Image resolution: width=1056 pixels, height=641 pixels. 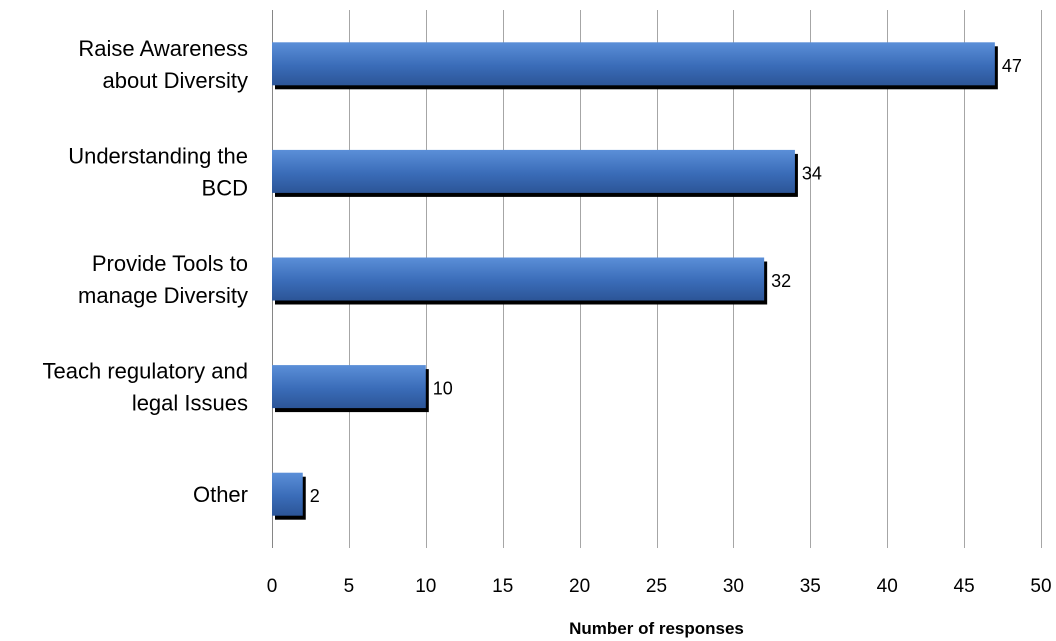 I want to click on x-tick-label: 35, so click(x=810, y=586).